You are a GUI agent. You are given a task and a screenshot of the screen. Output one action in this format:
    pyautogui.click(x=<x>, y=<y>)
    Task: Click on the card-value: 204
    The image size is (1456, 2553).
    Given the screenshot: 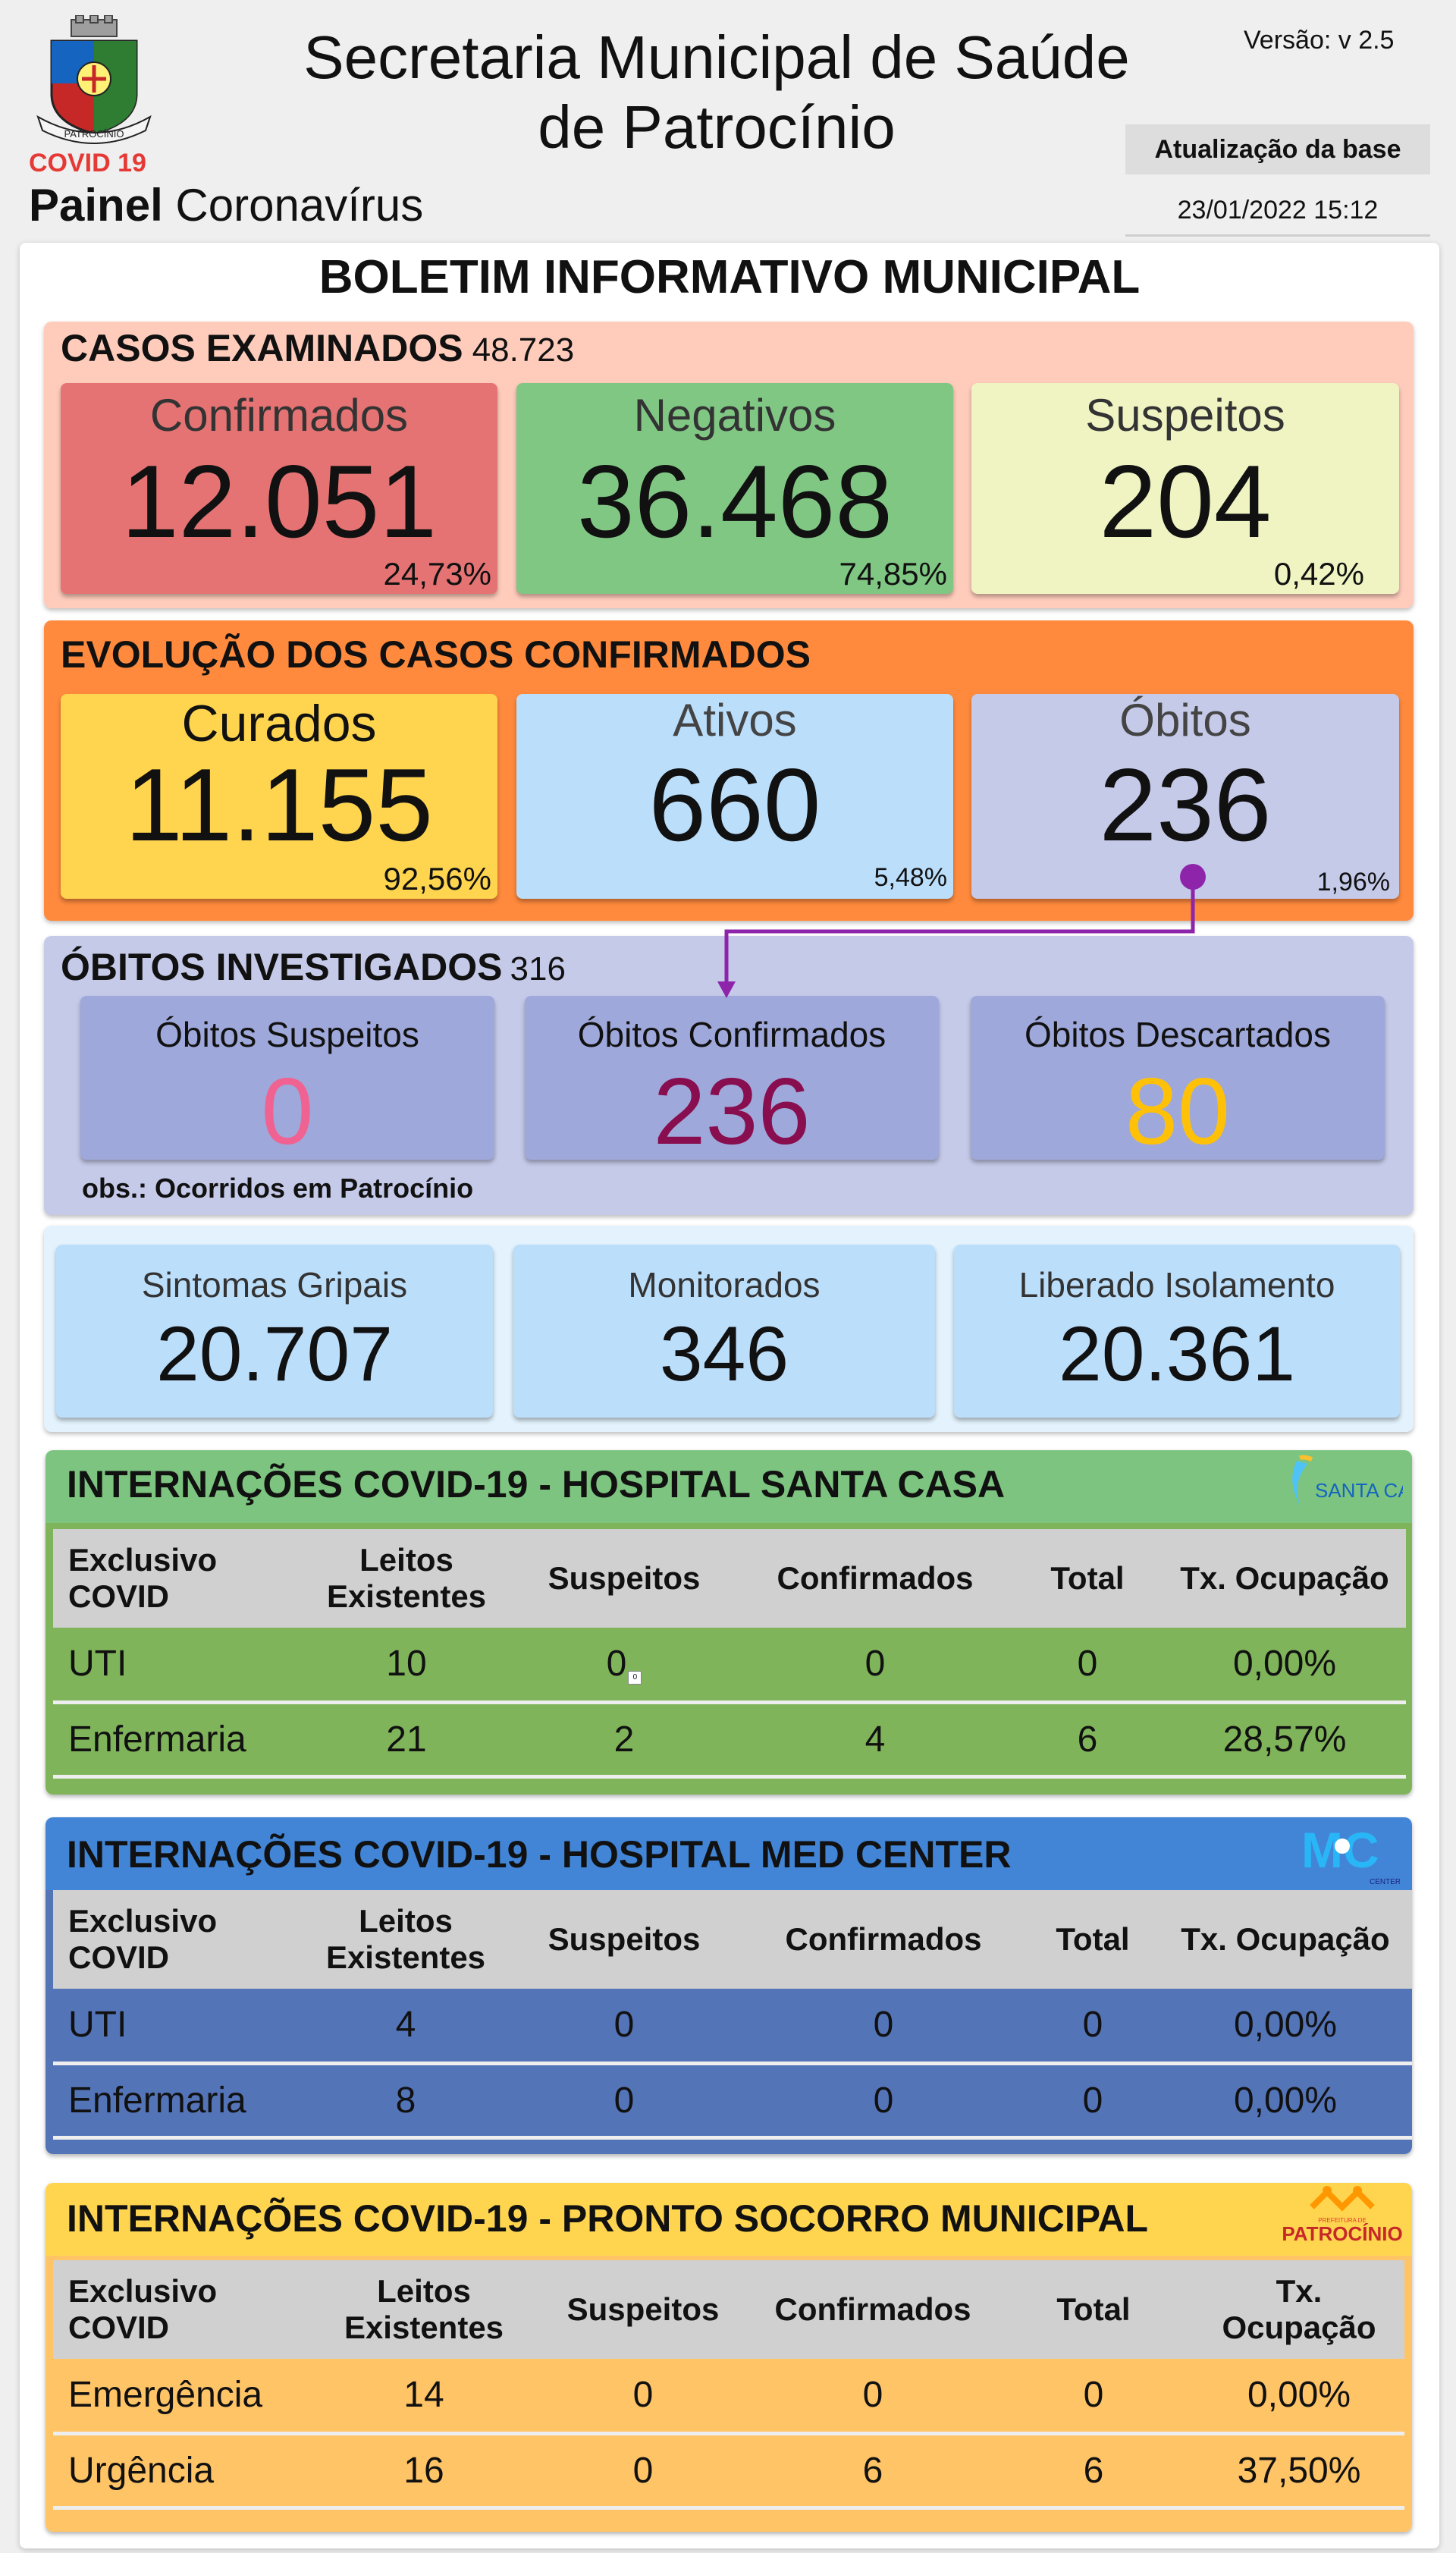 What is the action you would take?
    pyautogui.click(x=1185, y=501)
    